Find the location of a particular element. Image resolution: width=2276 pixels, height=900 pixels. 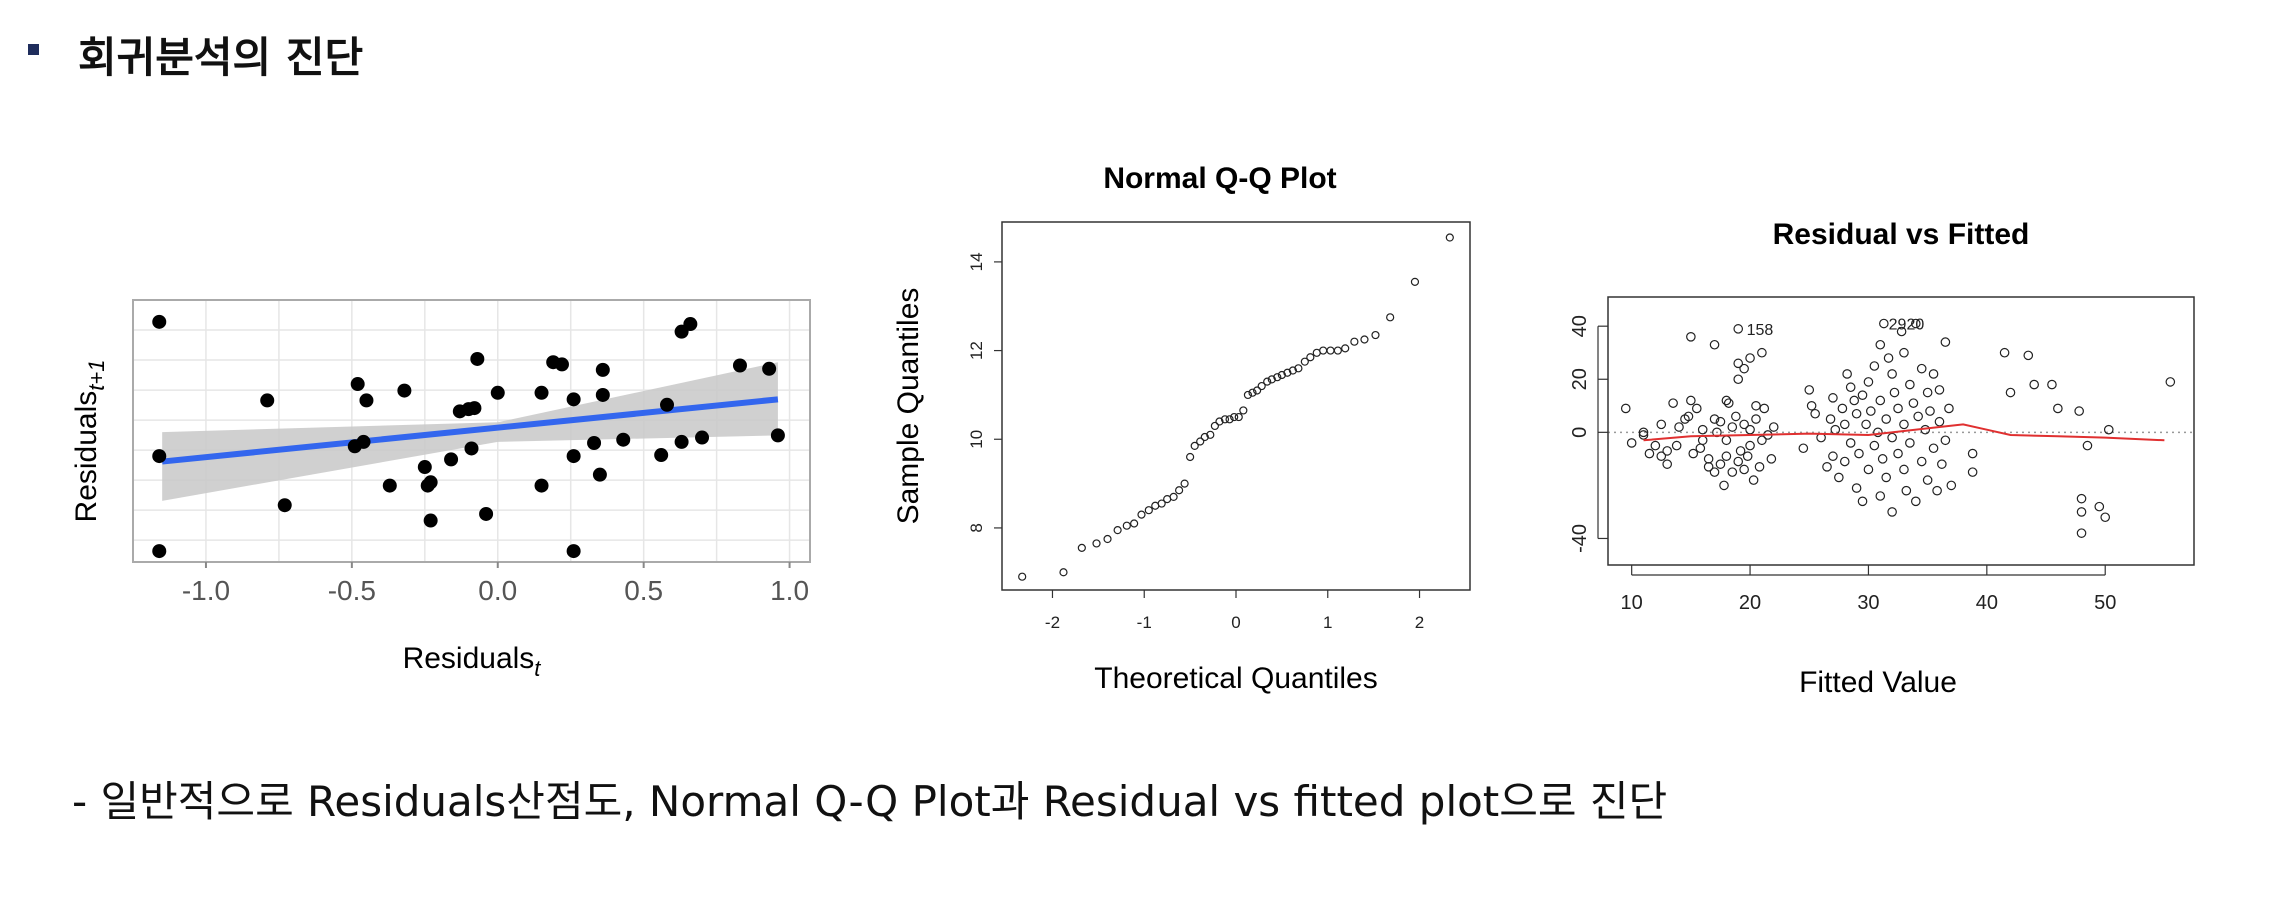

x-tick-label: 40 is located at coordinates (1987, 603).